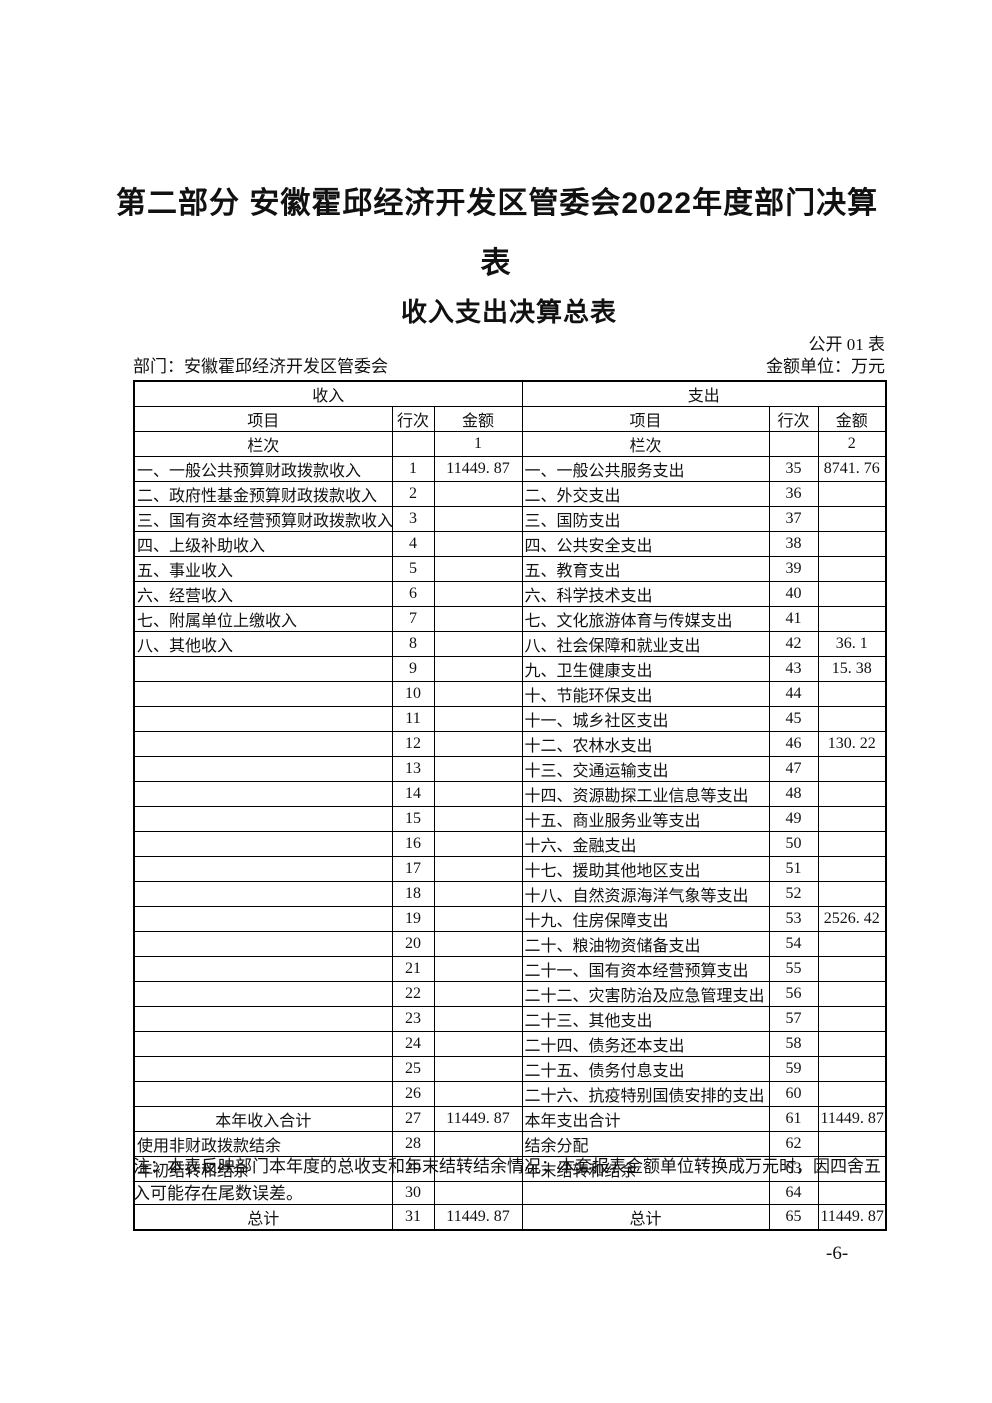 The width and height of the screenshot is (992, 1403). Describe the element at coordinates (793, 944) in the screenshot. I see `expense-line-no-cell: 54` at that location.